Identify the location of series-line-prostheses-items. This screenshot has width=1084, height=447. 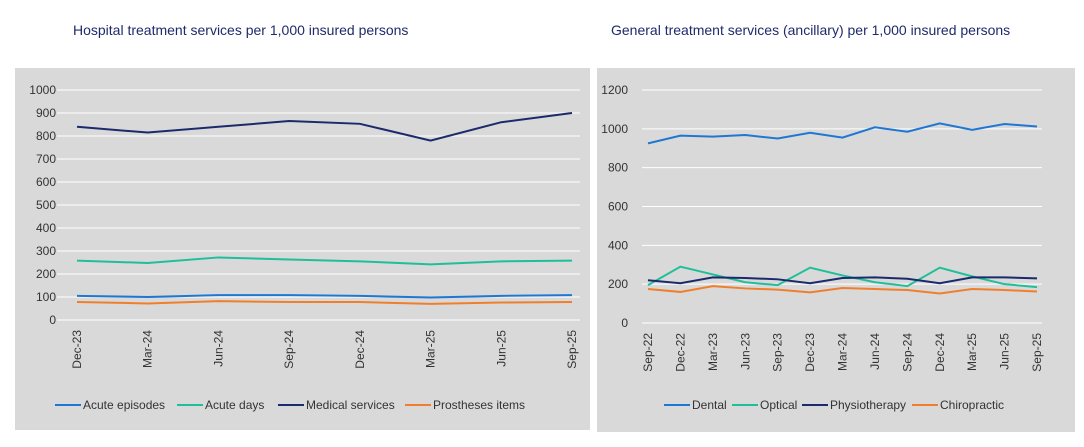
(324, 302).